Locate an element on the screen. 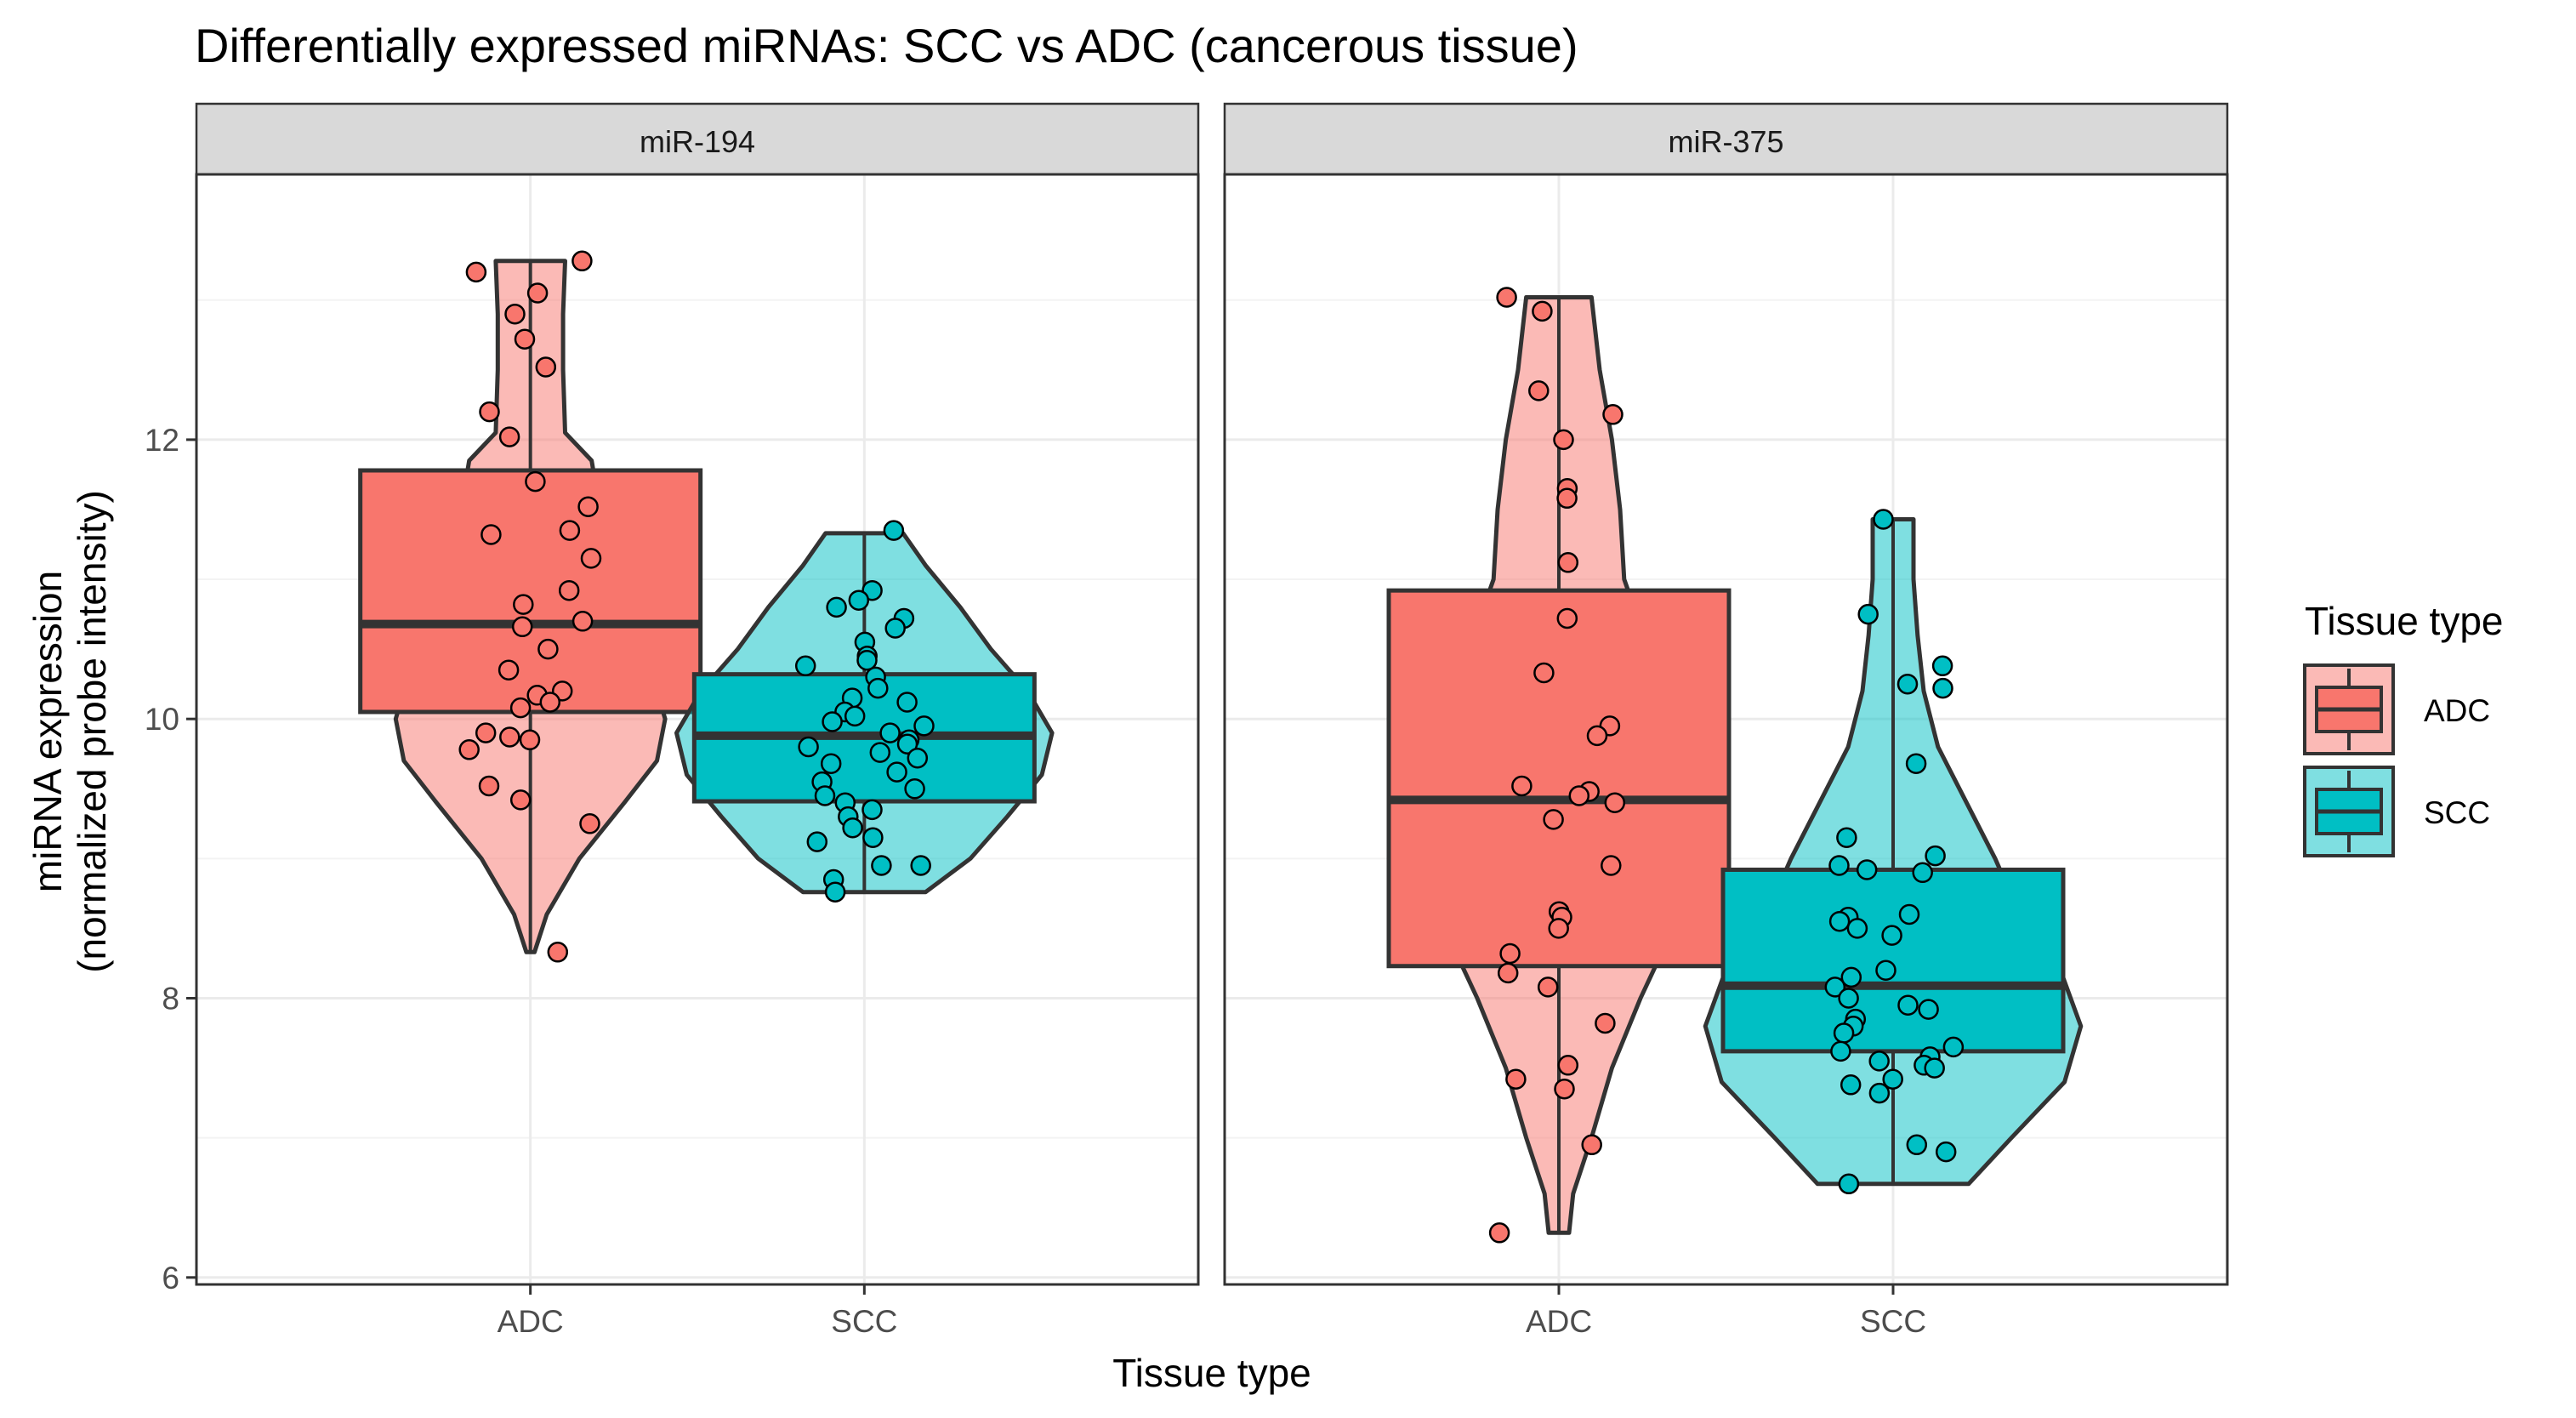 The image size is (2576, 1418). group-adc is located at coordinates (1559, 766).